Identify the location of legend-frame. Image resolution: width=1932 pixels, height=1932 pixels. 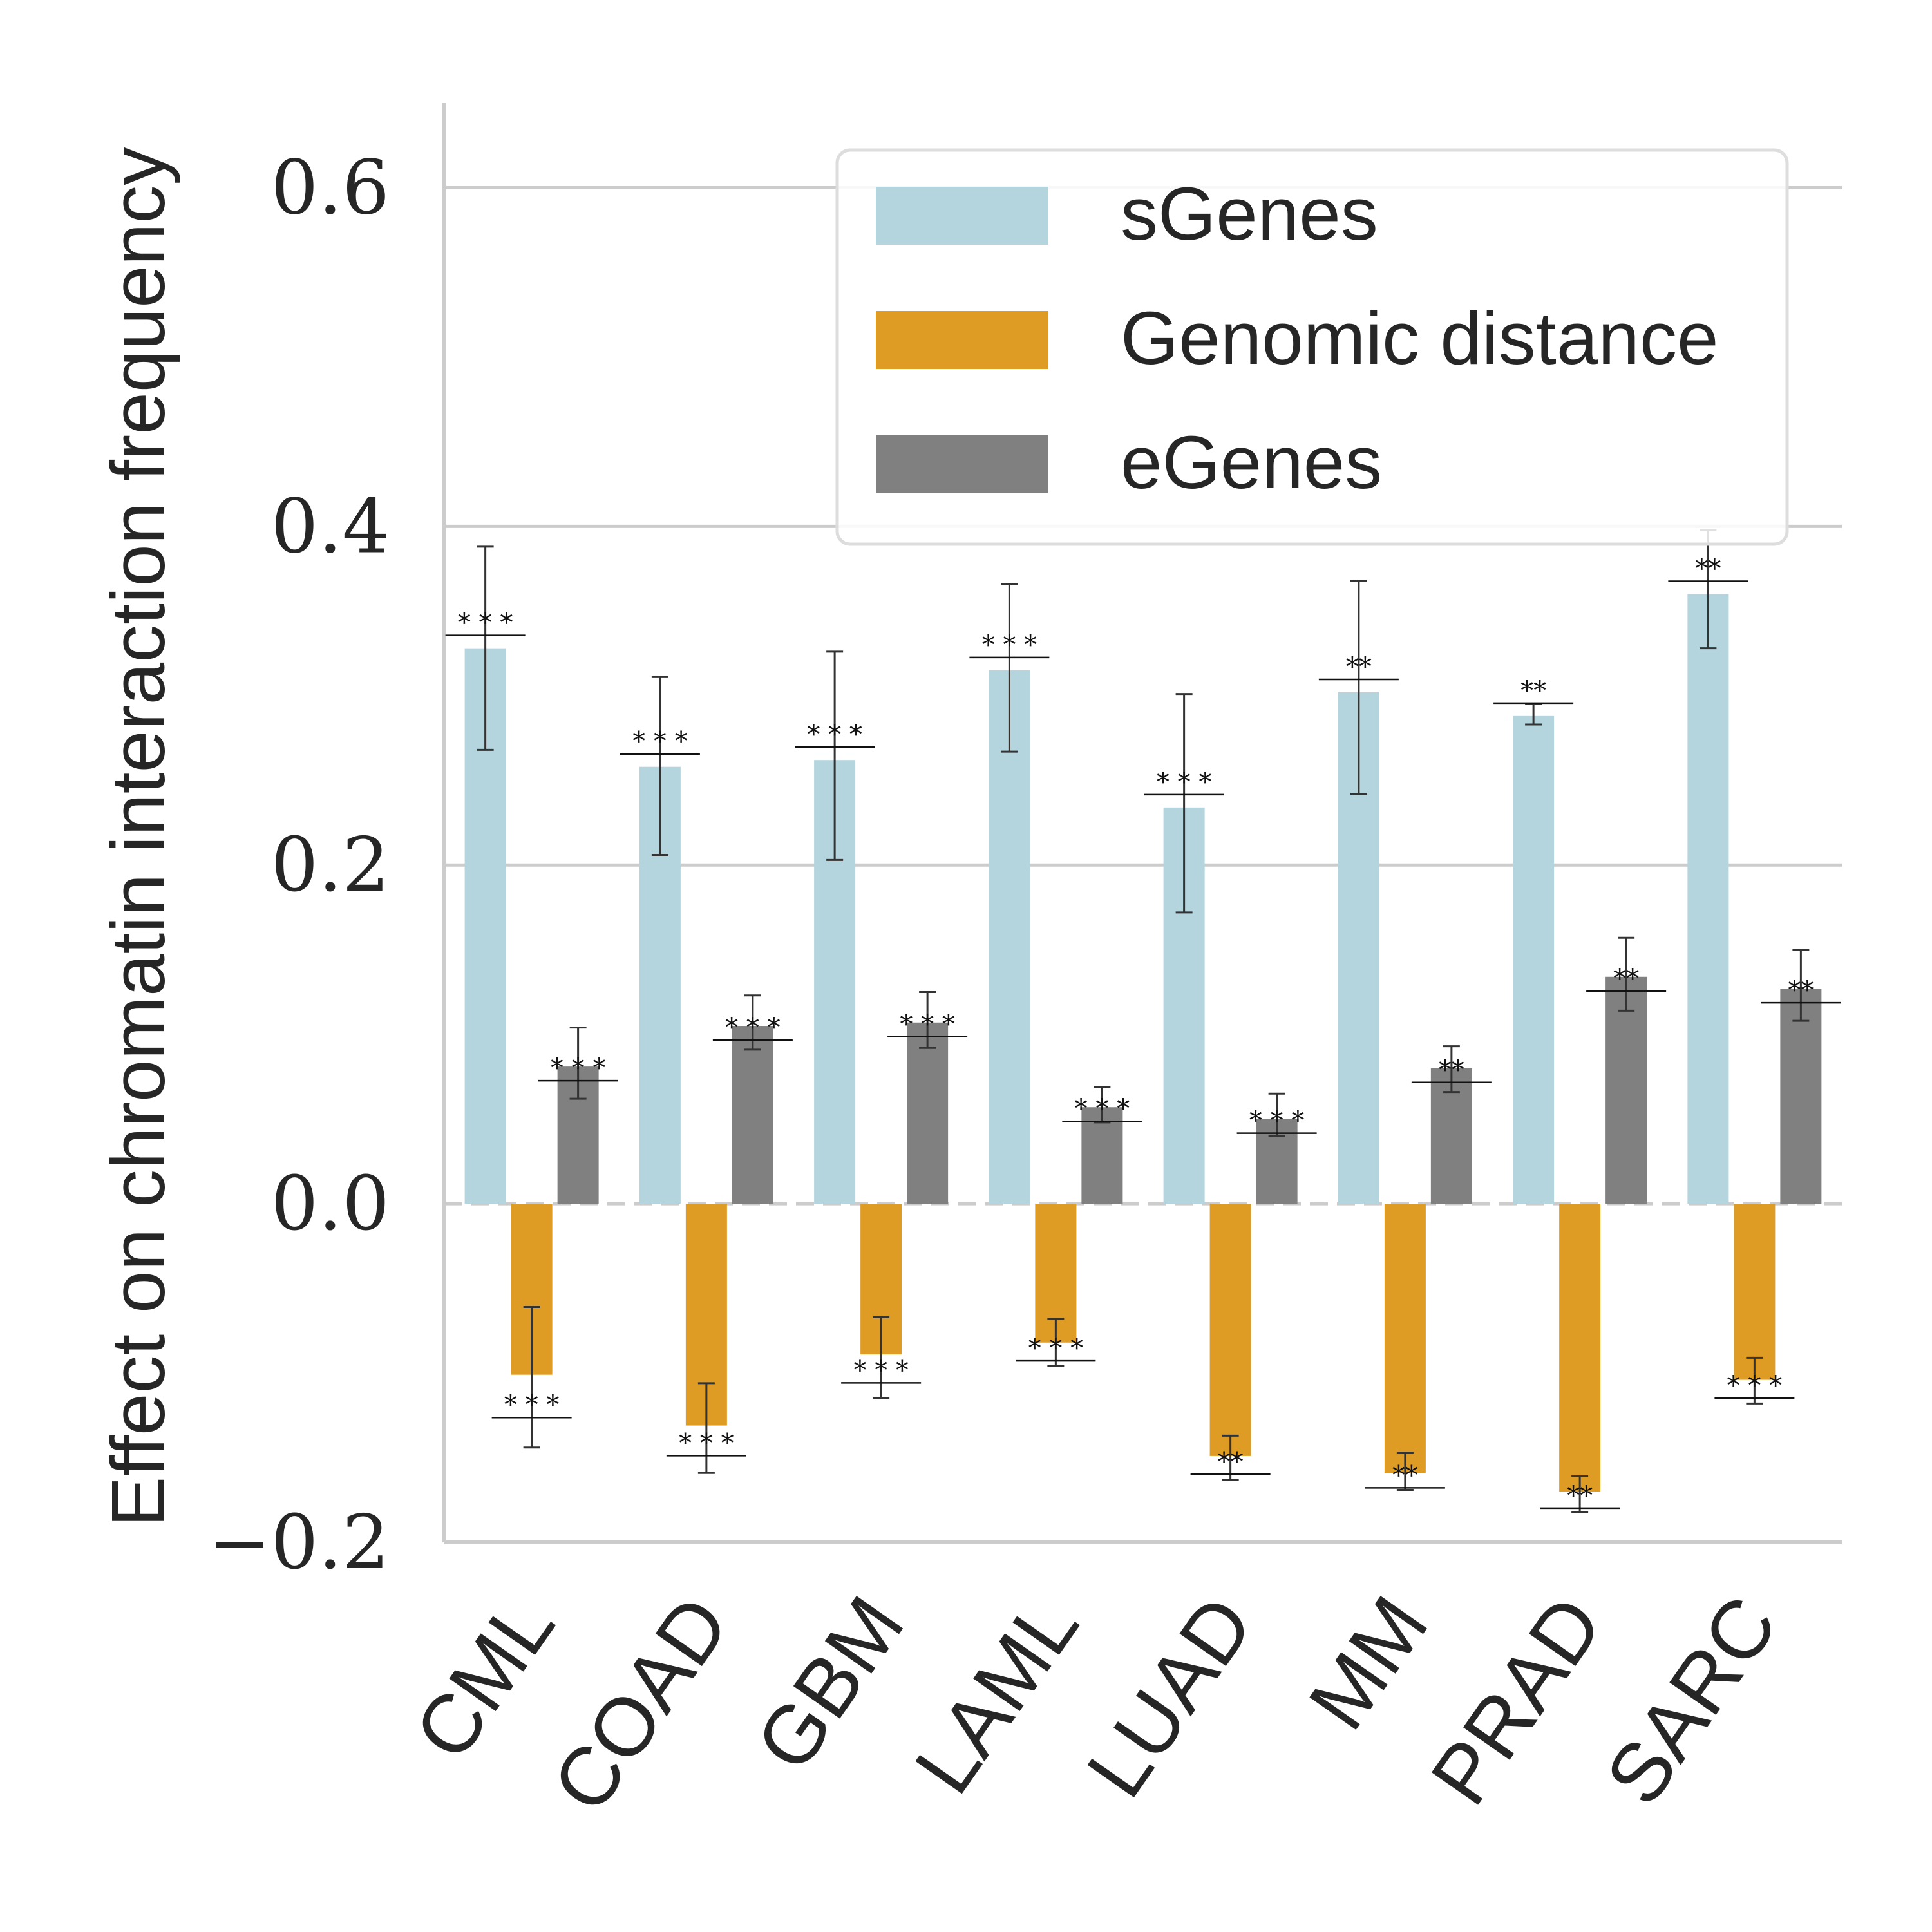
(1312, 347).